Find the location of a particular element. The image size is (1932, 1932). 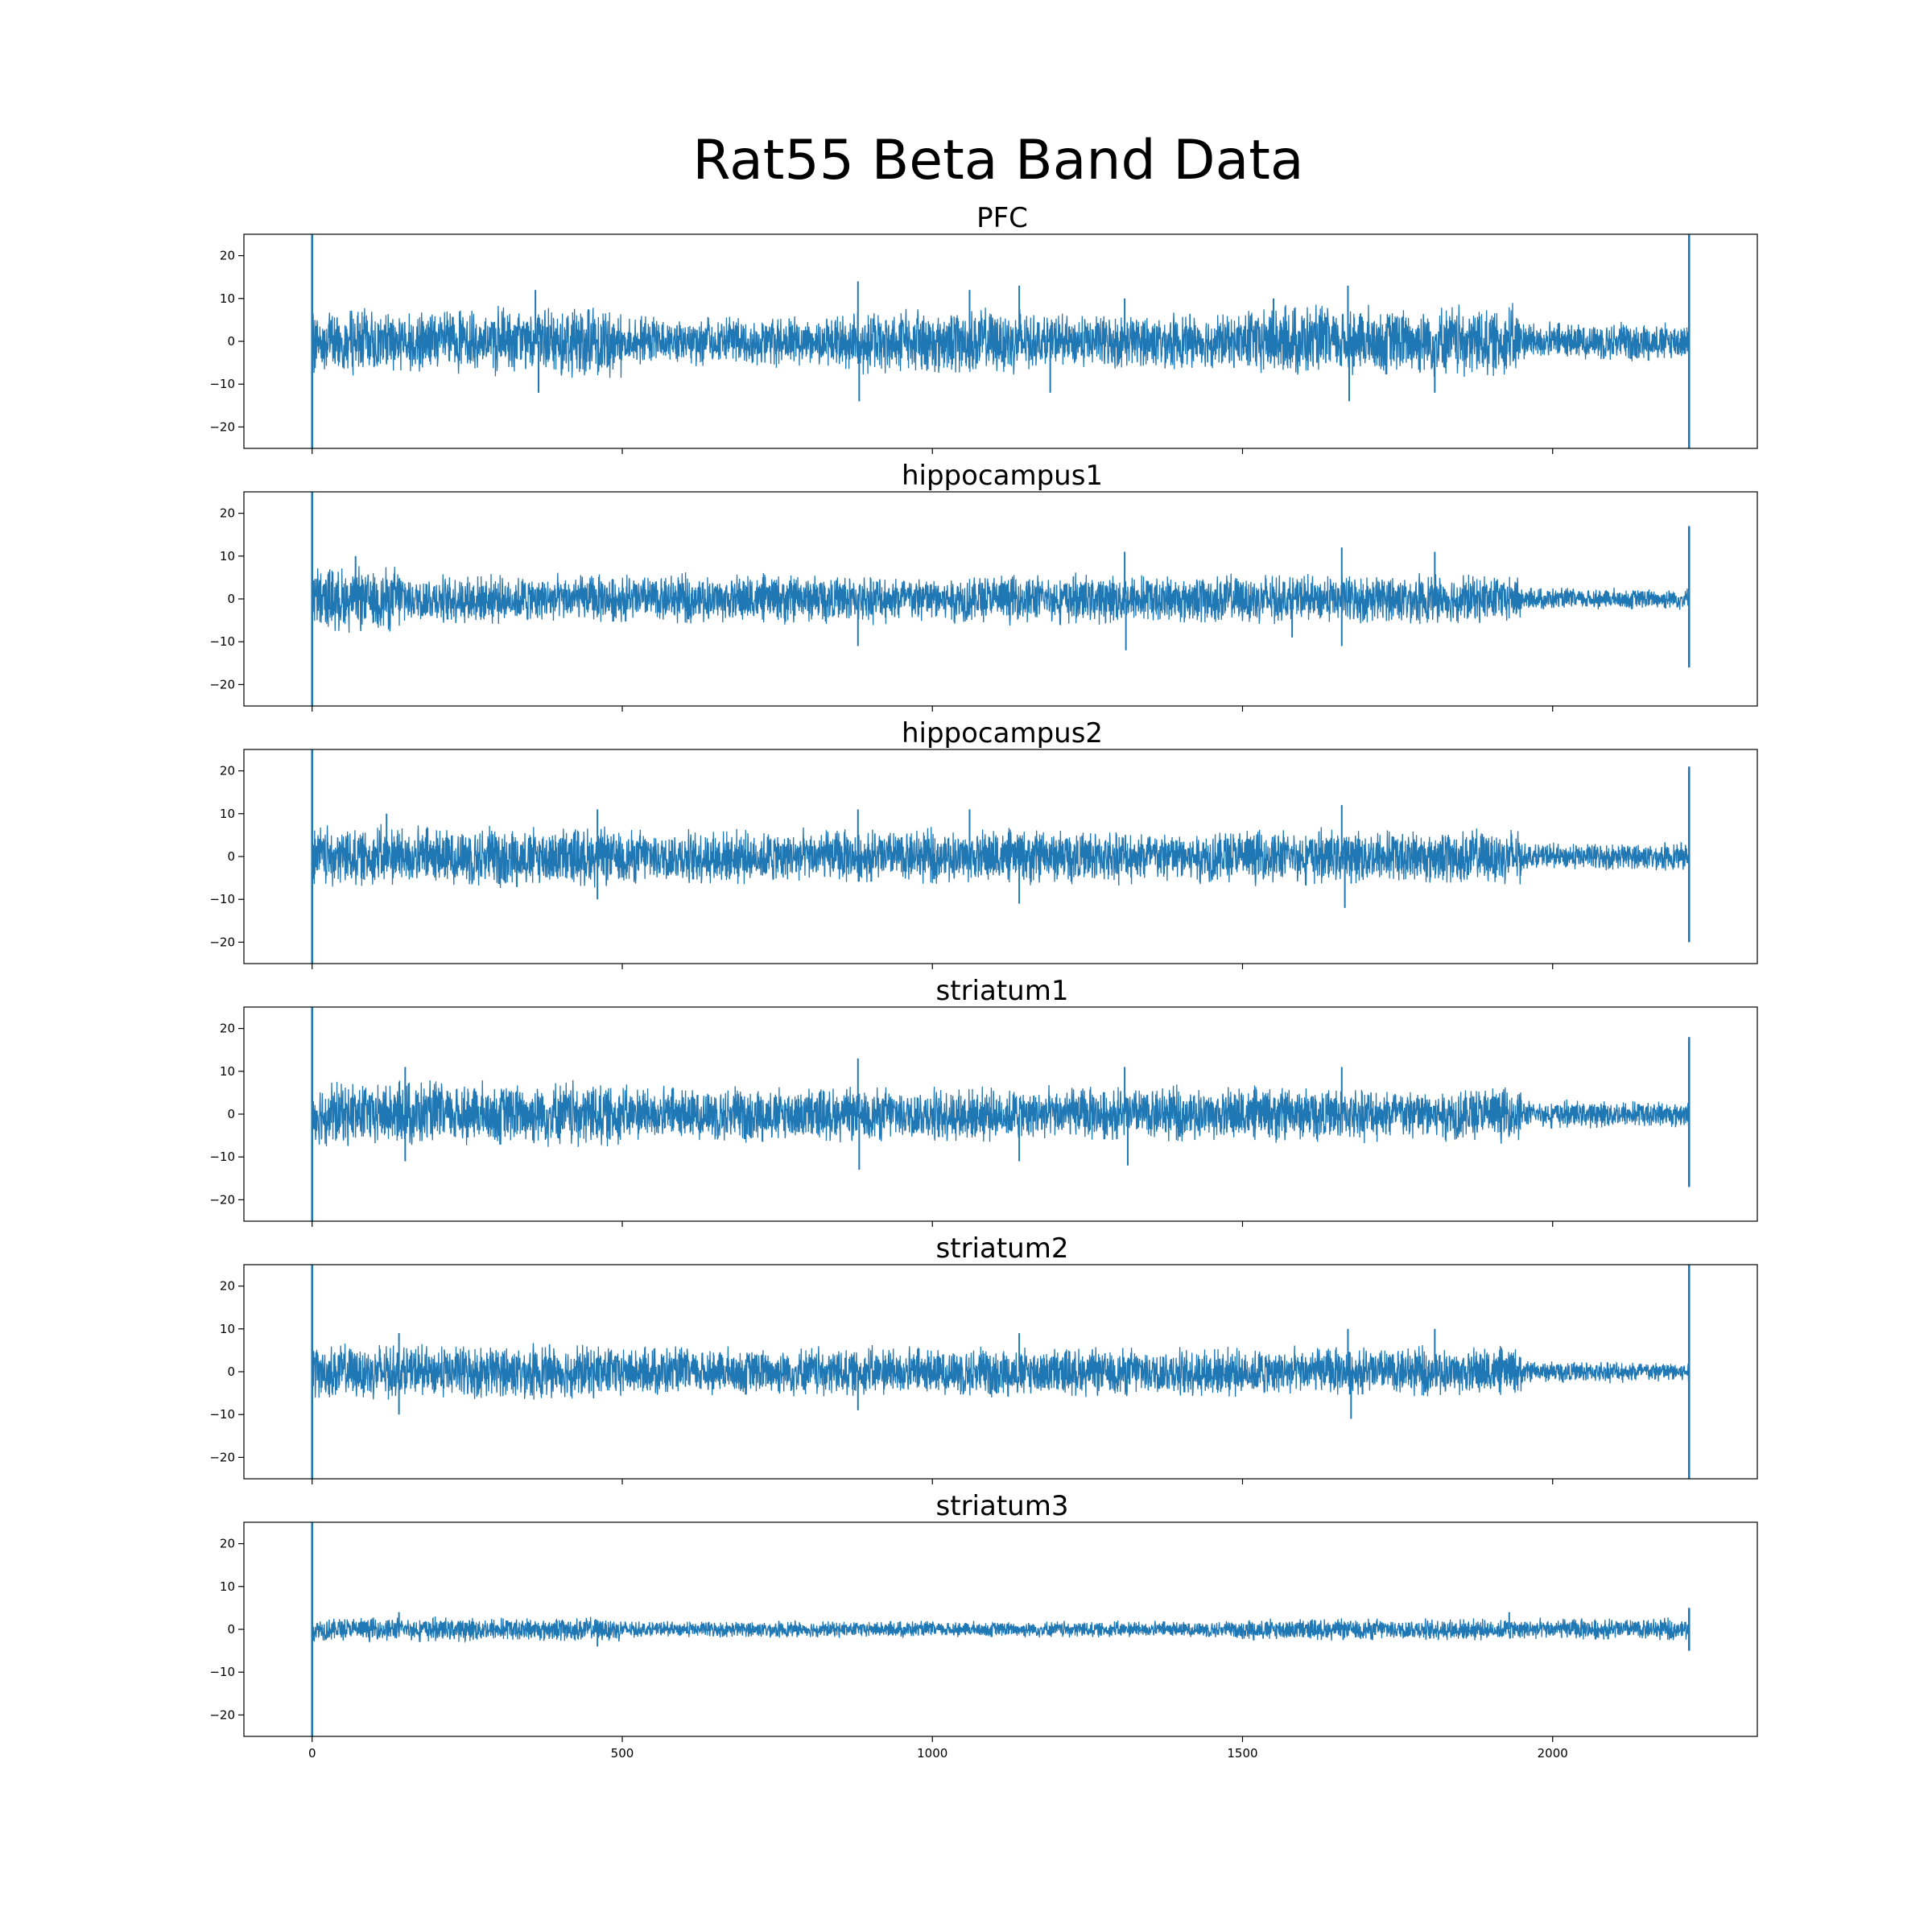

x-tick-label: 500 is located at coordinates (622, 1753).